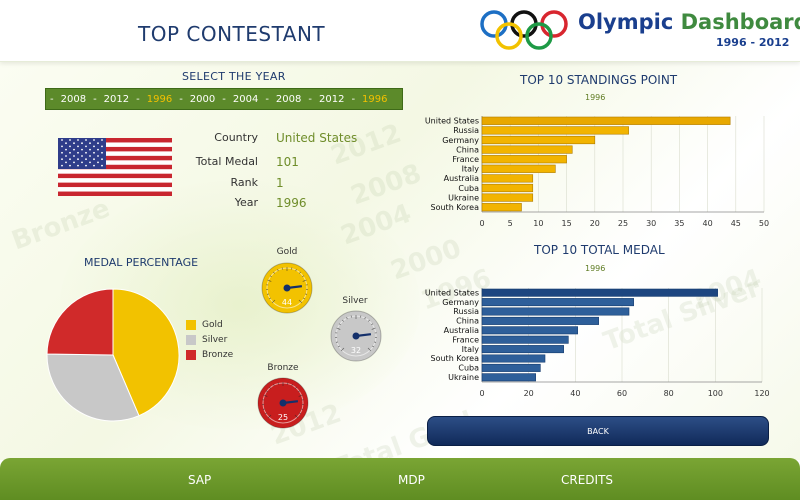 The height and width of the screenshot is (500, 800). What do you see at coordinates (202, 99) in the screenshot?
I see `year-option-2000: 2000` at bounding box center [202, 99].